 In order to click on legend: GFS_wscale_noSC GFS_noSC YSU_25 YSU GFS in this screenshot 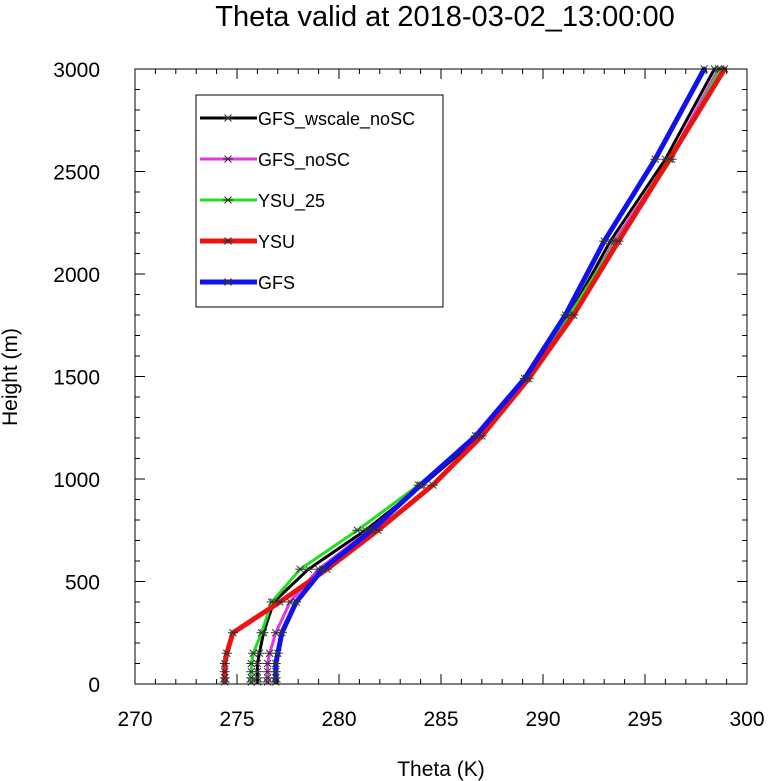, I will do `click(319, 201)`.